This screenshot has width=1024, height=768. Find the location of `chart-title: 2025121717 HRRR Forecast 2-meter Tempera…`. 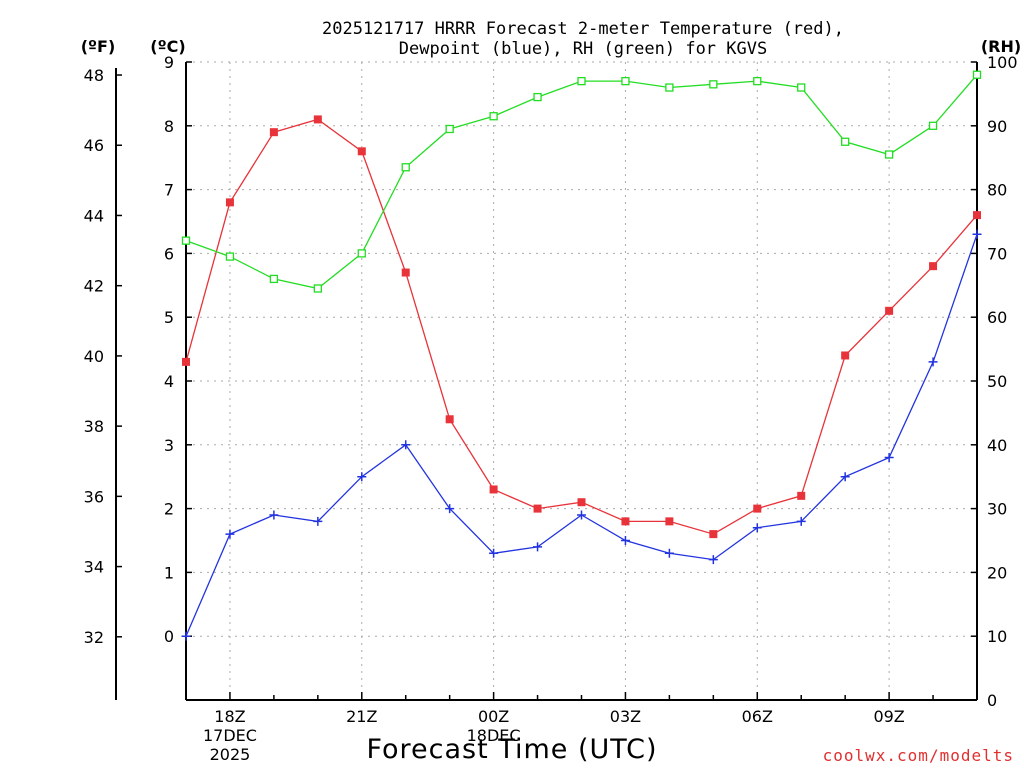

chart-title: 2025121717 HRRR Forecast 2-meter Tempera… is located at coordinates (583, 39).